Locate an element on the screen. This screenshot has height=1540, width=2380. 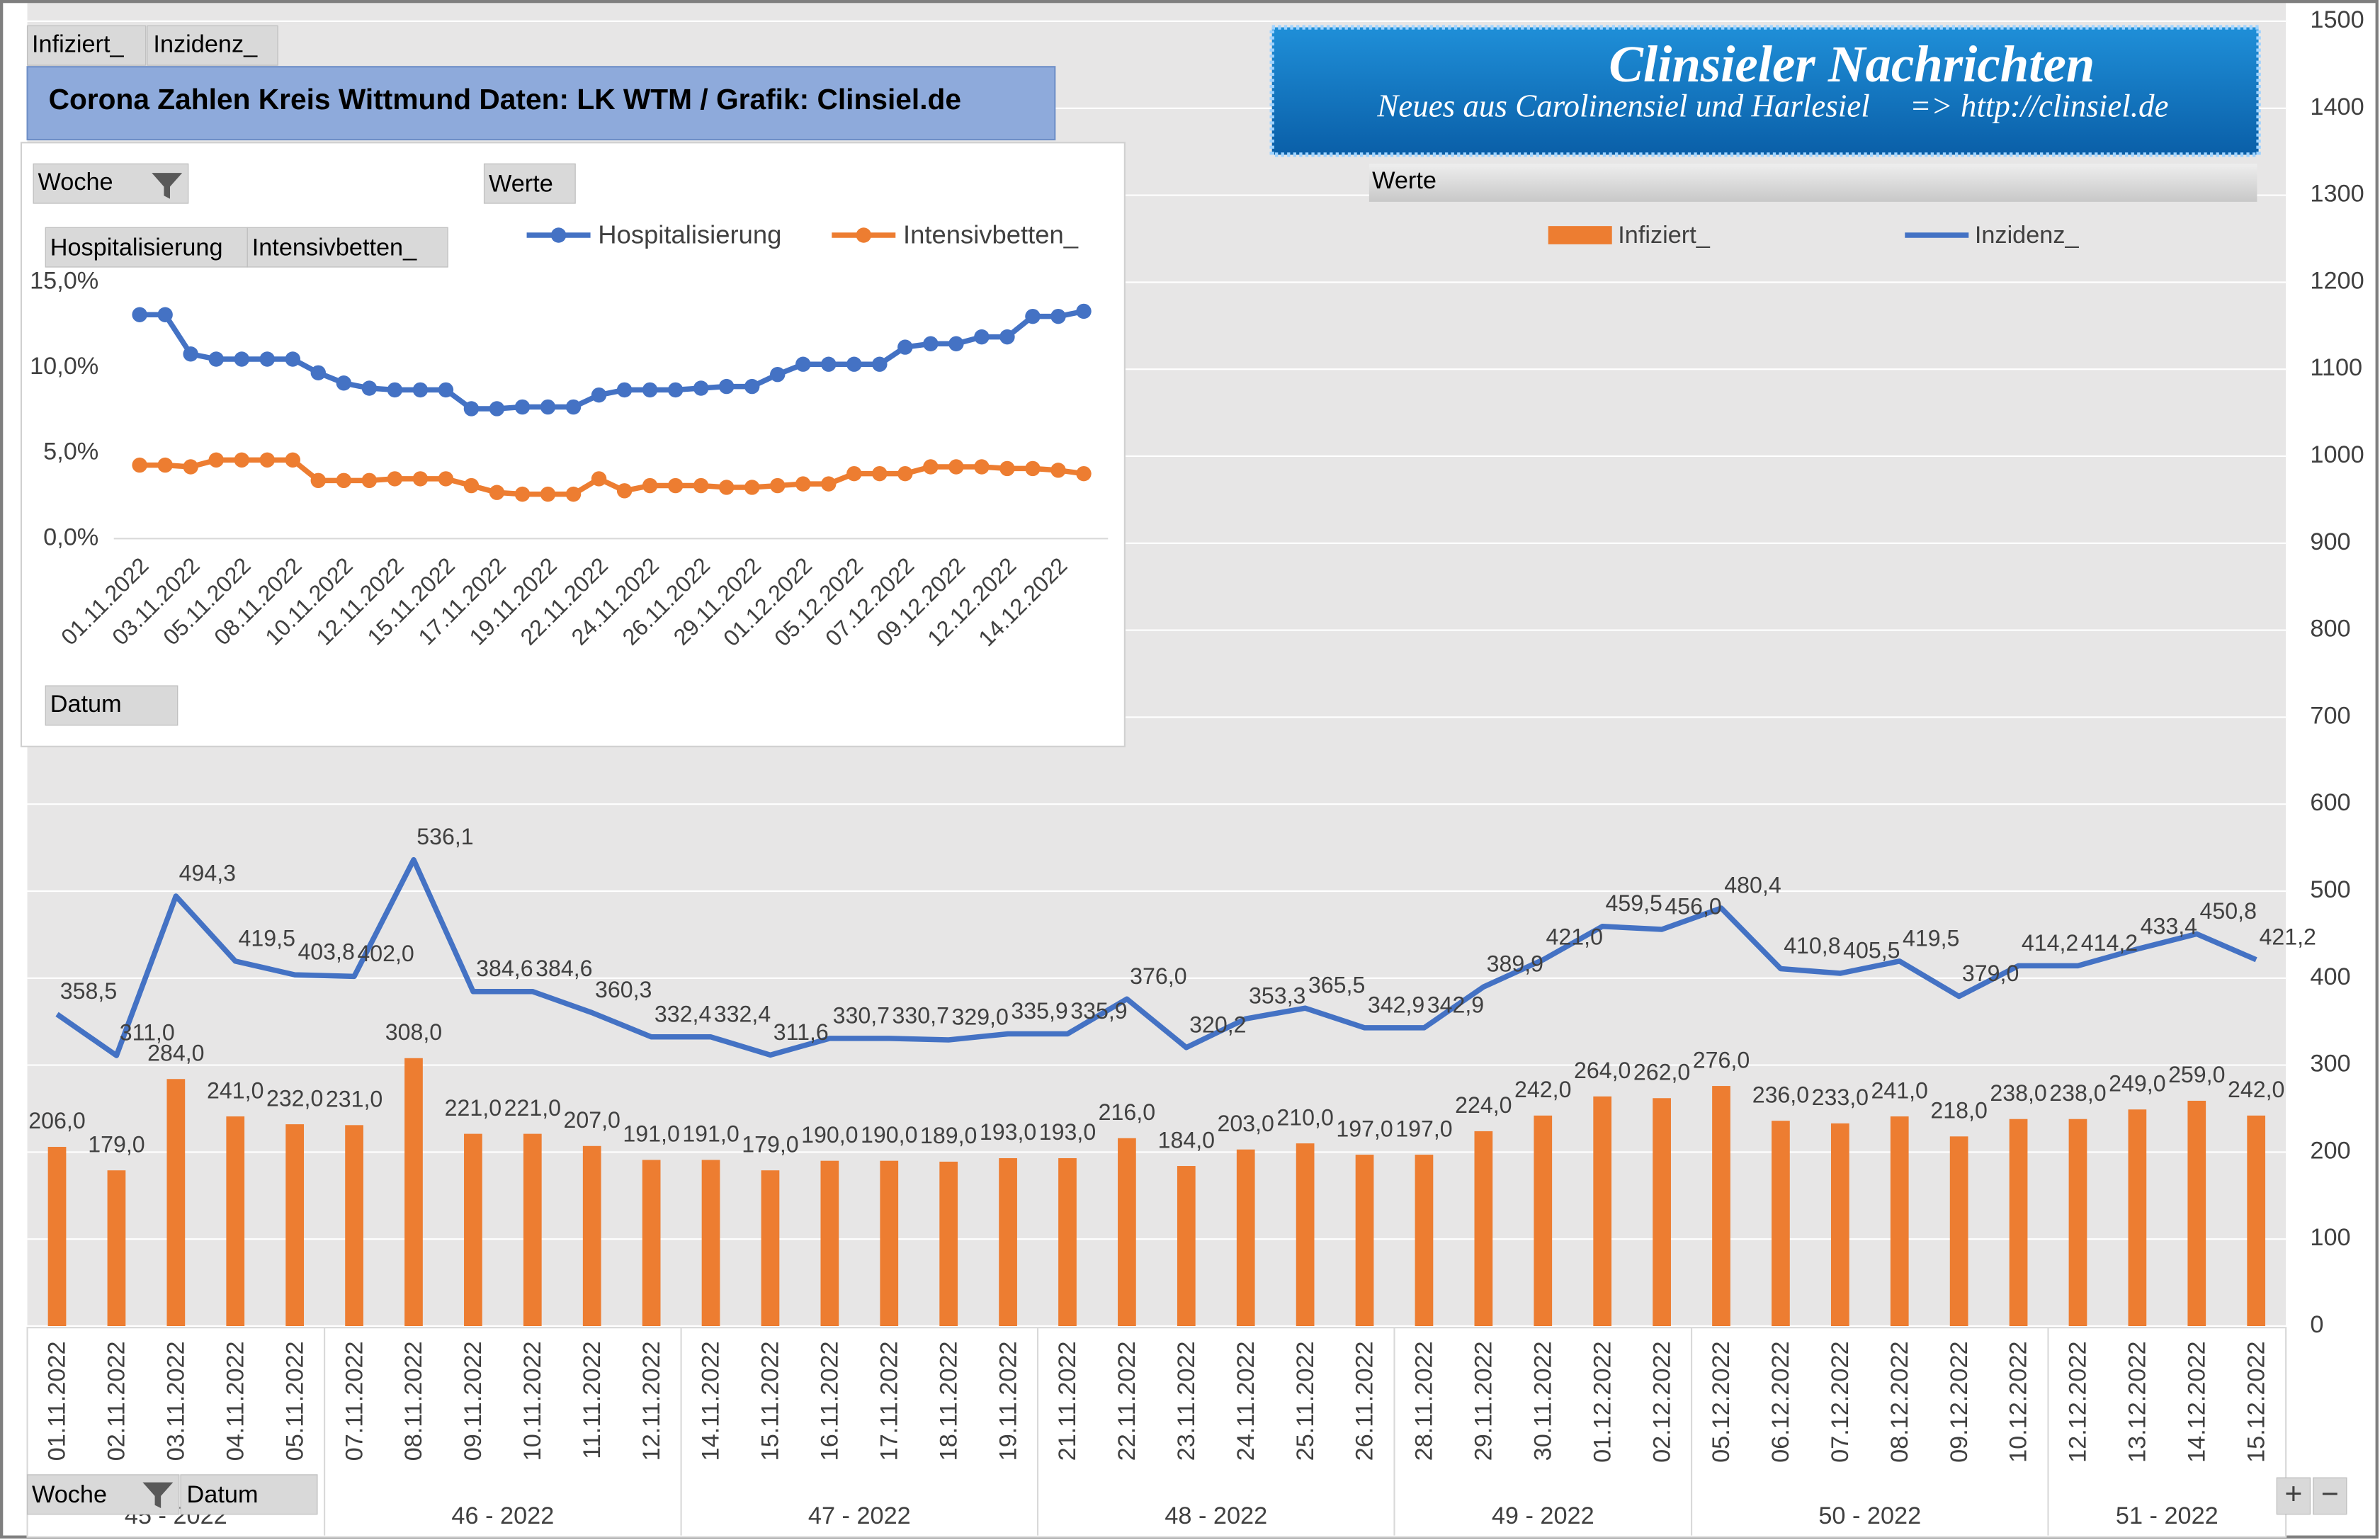
collapse-button-label: − is located at coordinates (2330, 1494).